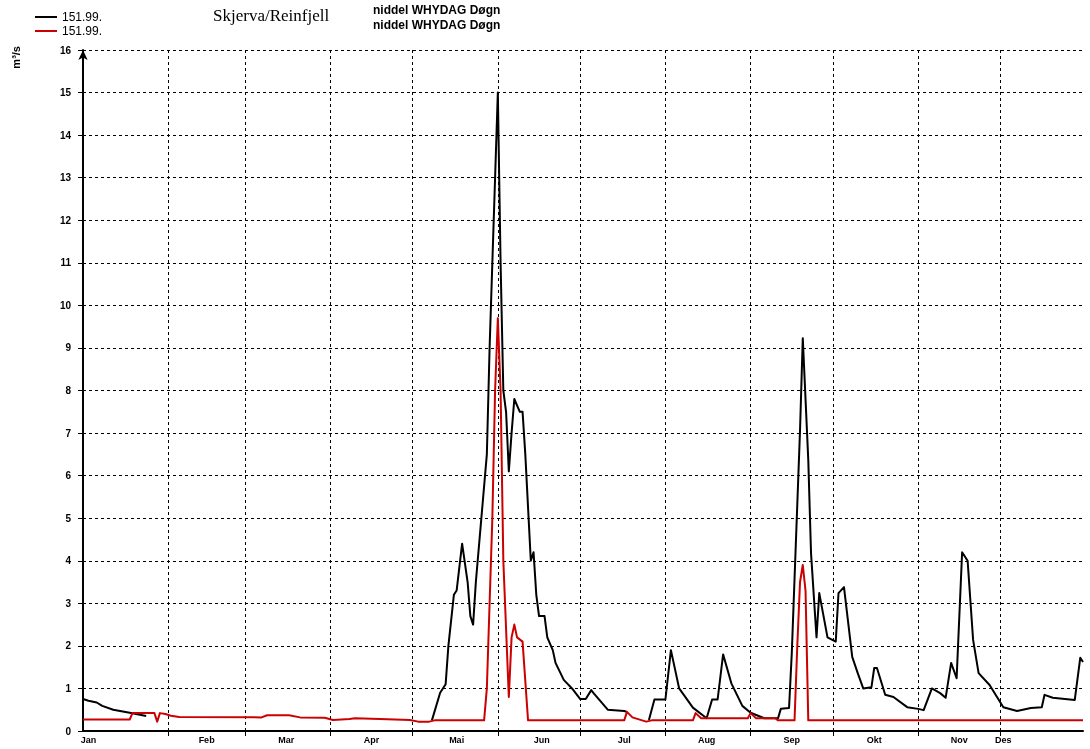  I want to click on y-tick-label: 12, so click(65, 220).